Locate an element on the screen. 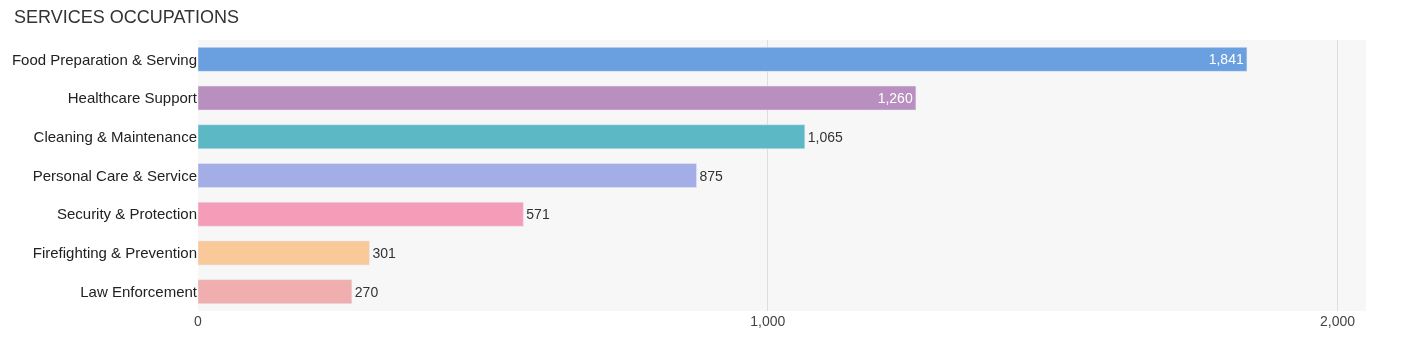 The width and height of the screenshot is (1406, 341). x-tick-label: 2,000 is located at coordinates (1337, 321).